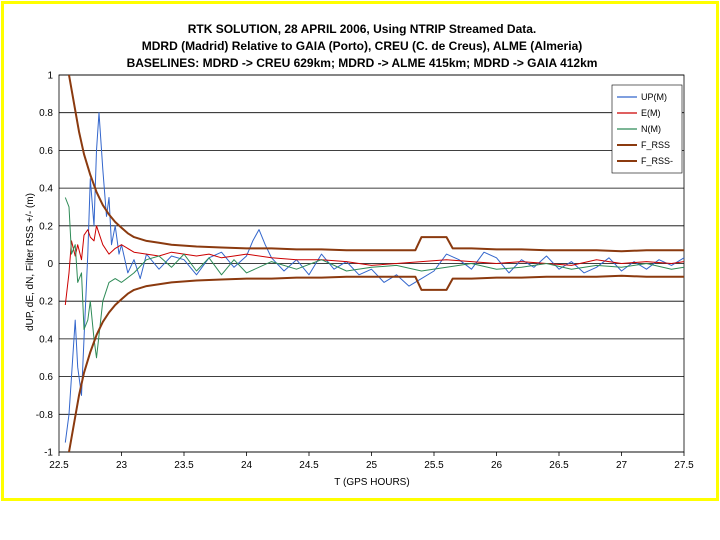 The height and width of the screenshot is (540, 720). What do you see at coordinates (622, 465) in the screenshot?
I see `x-tick-label: 27` at bounding box center [622, 465].